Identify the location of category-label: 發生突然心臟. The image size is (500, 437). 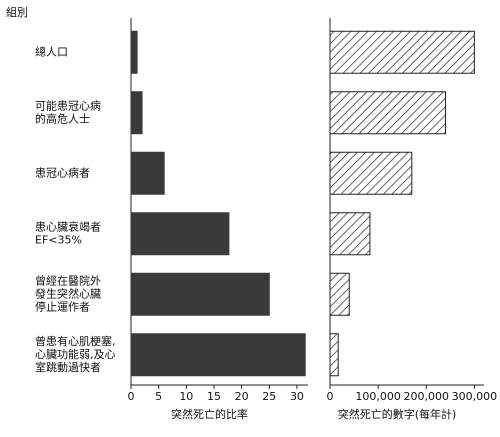
(68, 293).